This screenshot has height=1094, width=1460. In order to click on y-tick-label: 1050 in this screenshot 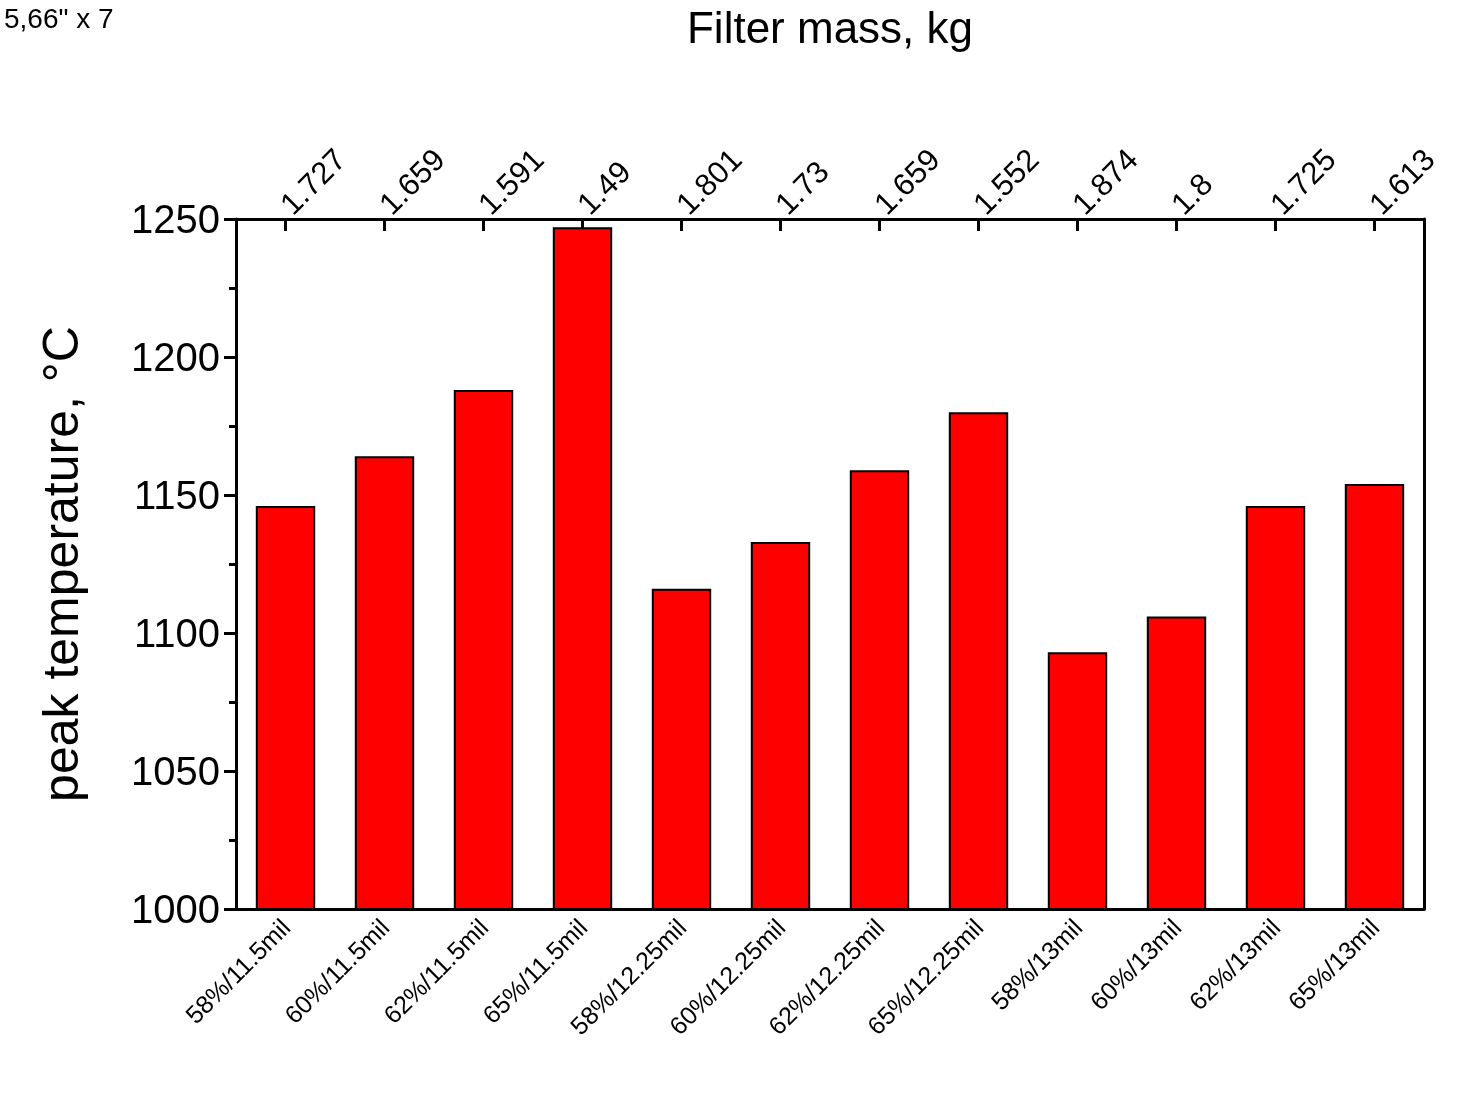, I will do `click(175, 771)`.